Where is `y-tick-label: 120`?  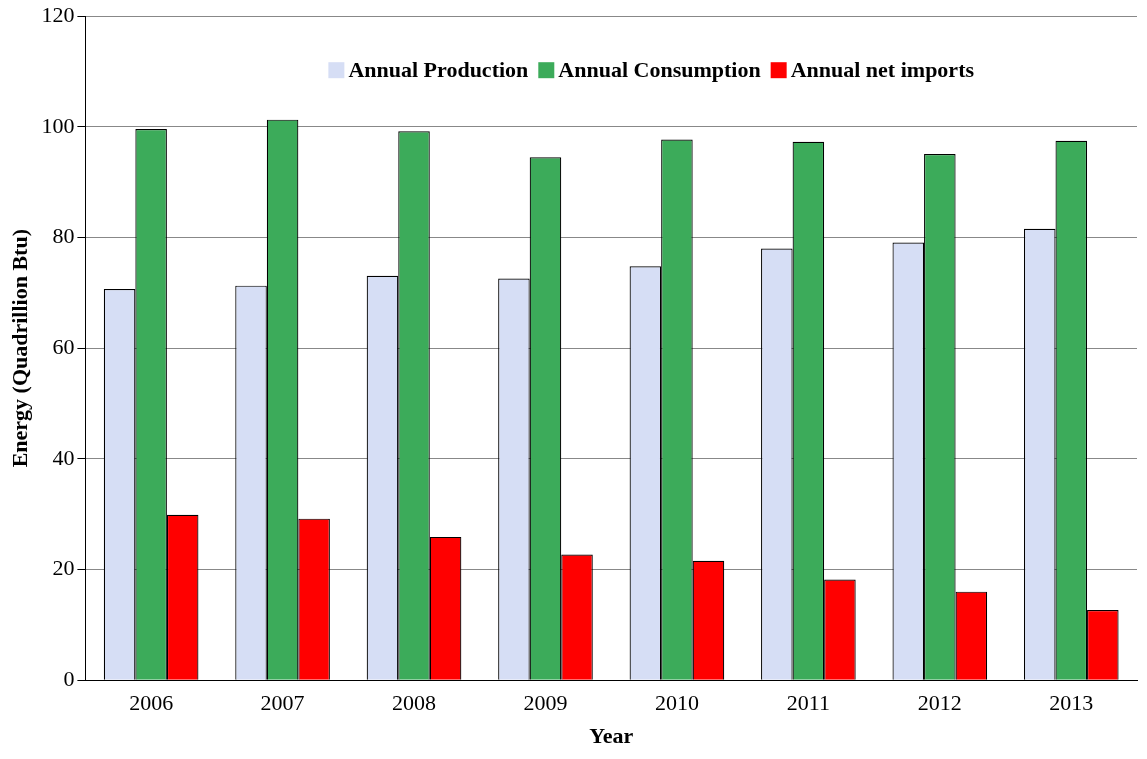
y-tick-label: 120 is located at coordinates (58, 14).